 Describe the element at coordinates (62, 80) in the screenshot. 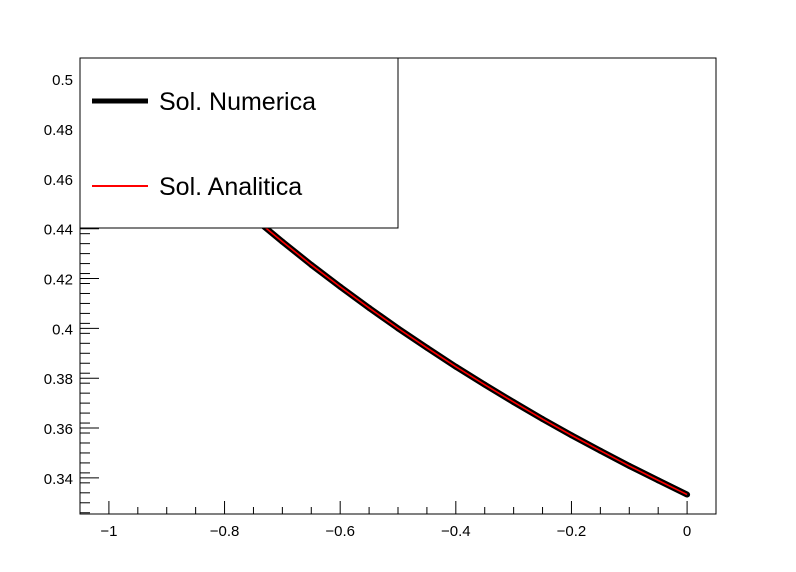

I see `y-tick-label: 0.5` at that location.